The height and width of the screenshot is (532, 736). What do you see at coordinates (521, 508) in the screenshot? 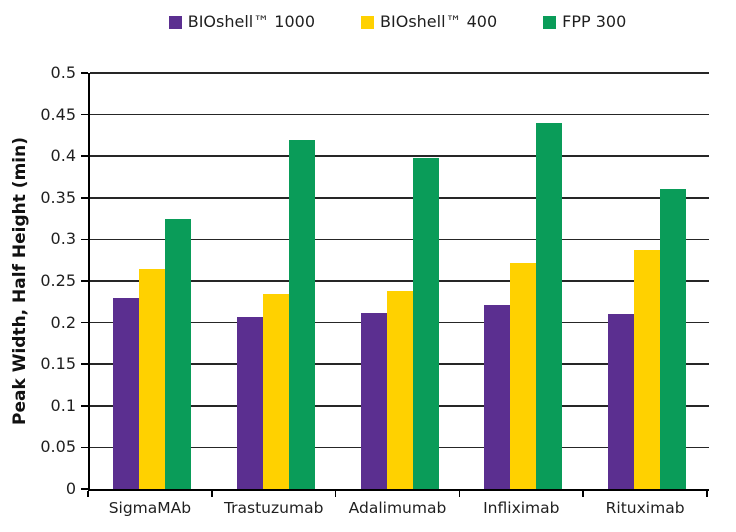
I see `x-tick-label: Infliximab` at bounding box center [521, 508].